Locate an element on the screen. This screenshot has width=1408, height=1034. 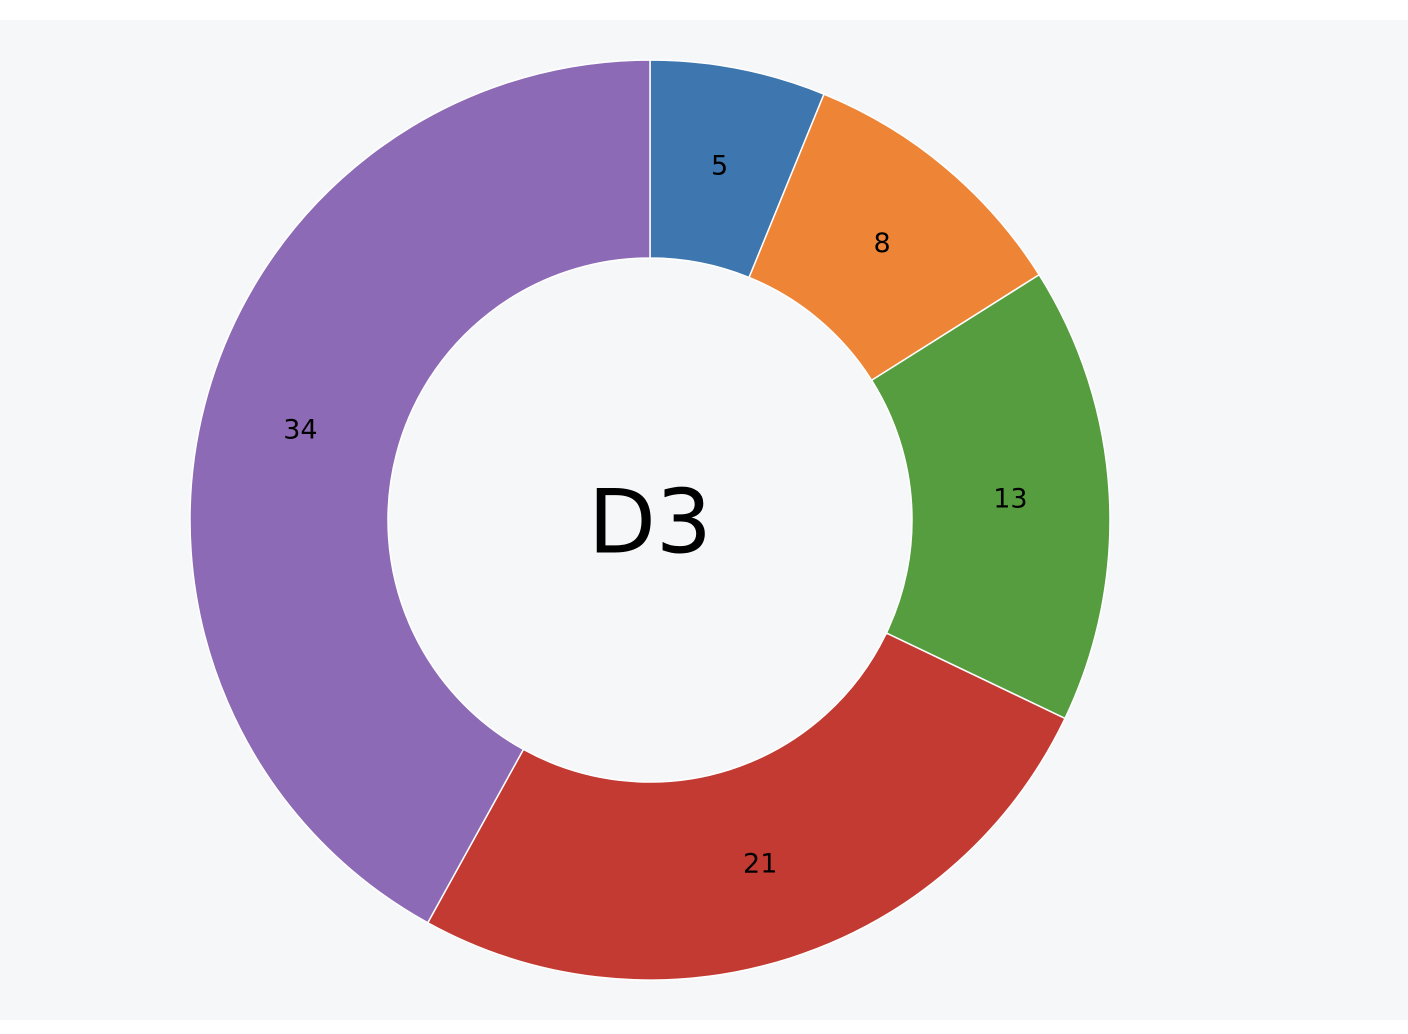
slice-label-5: 5 is located at coordinates (719, 165).